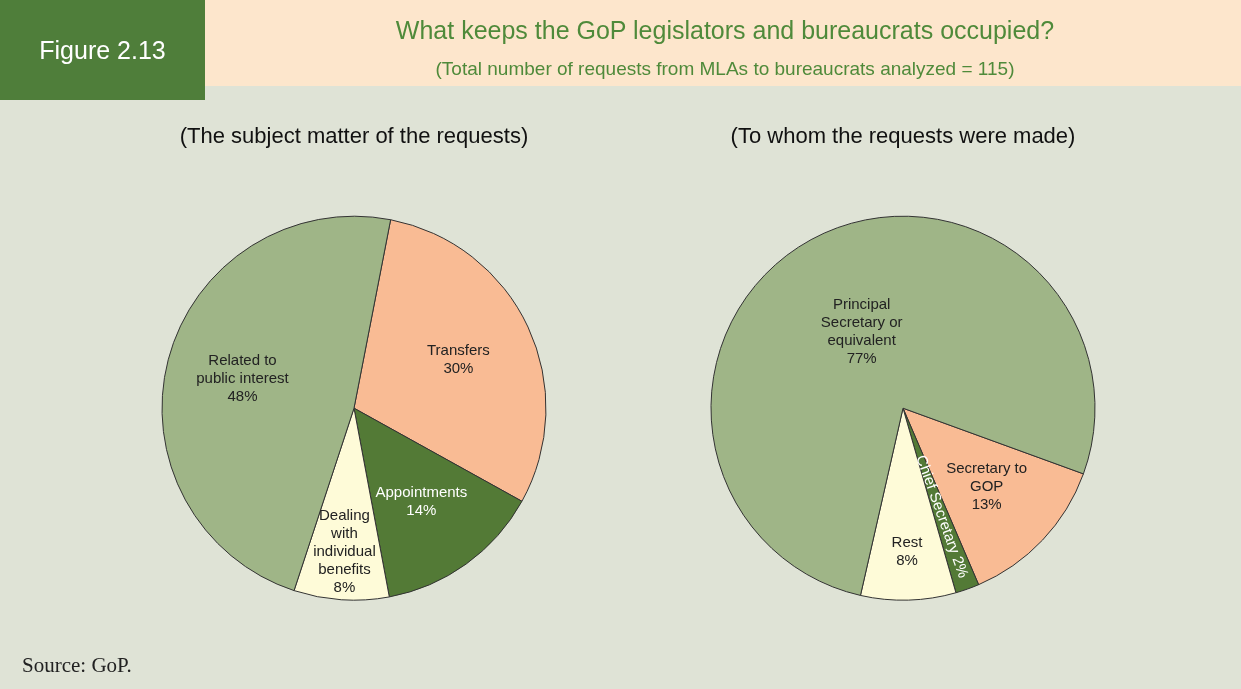 This screenshot has height=689, width=1241. I want to click on text: (Total number of requests from MLAs to bureaucrats analyzed = 115), so click(725, 69).